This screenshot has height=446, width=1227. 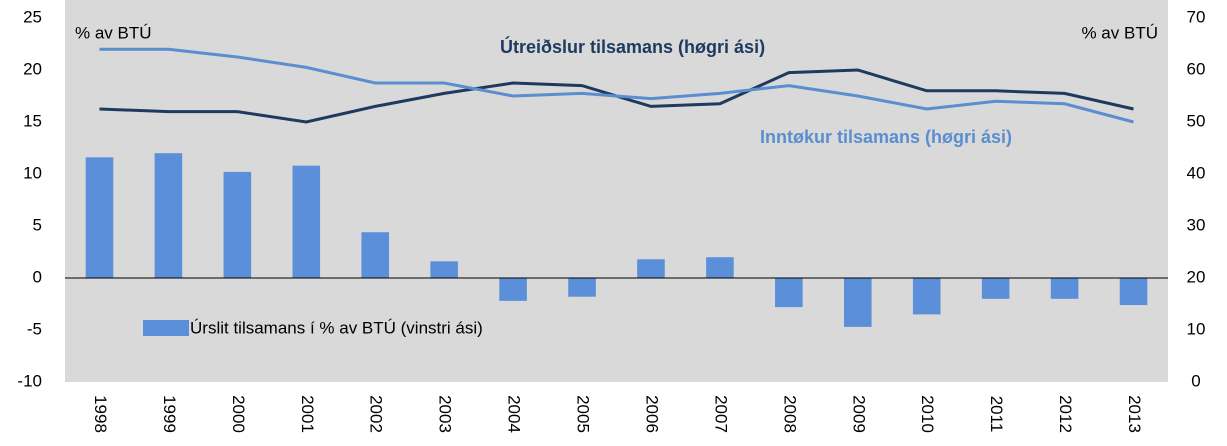 What do you see at coordinates (32, 120) in the screenshot?
I see `y-tick-label: 15` at bounding box center [32, 120].